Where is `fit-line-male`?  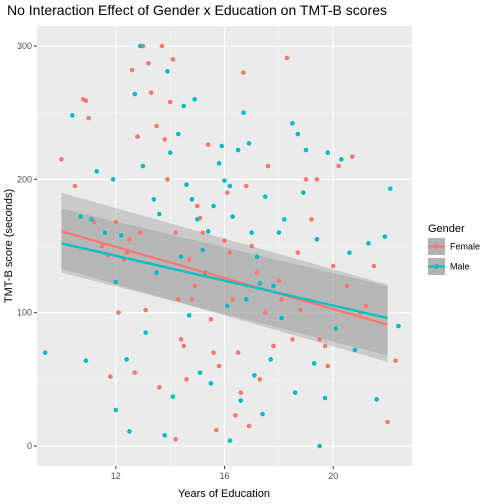
fit-line-male is located at coordinates (224, 281).